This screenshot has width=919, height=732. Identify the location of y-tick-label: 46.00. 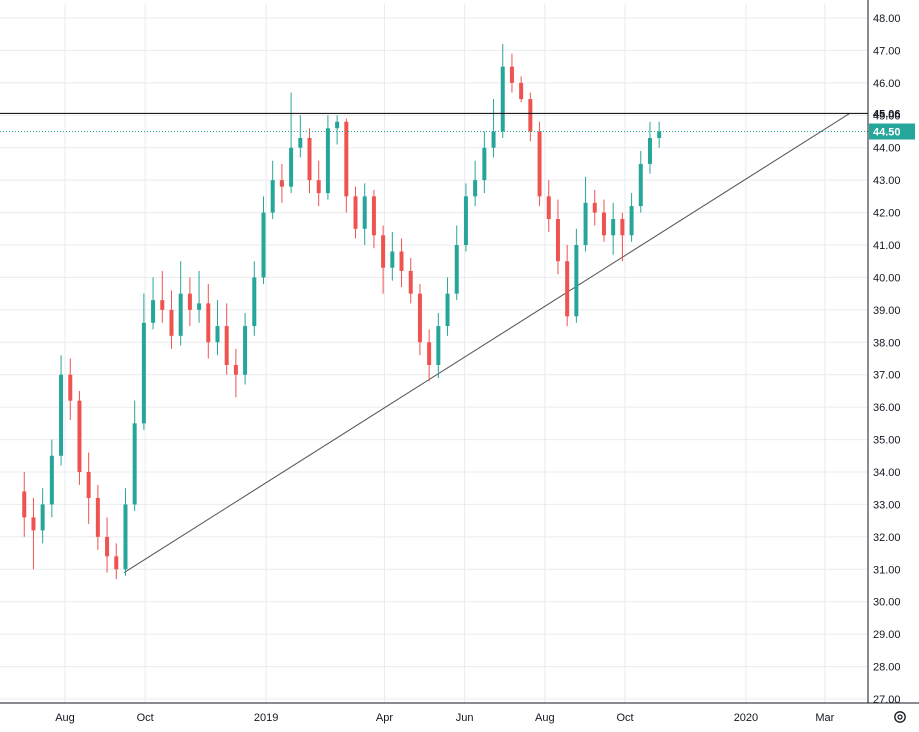
(887, 84).